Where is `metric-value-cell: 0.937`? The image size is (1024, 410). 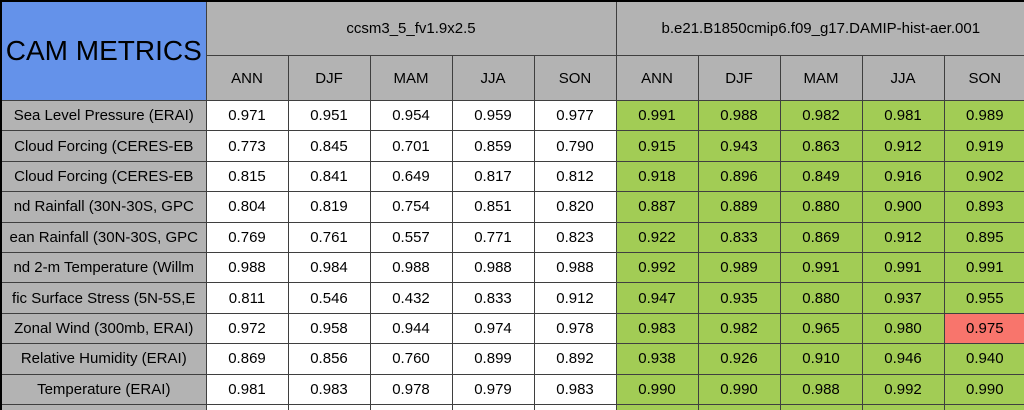
metric-value-cell: 0.937 is located at coordinates (903, 298).